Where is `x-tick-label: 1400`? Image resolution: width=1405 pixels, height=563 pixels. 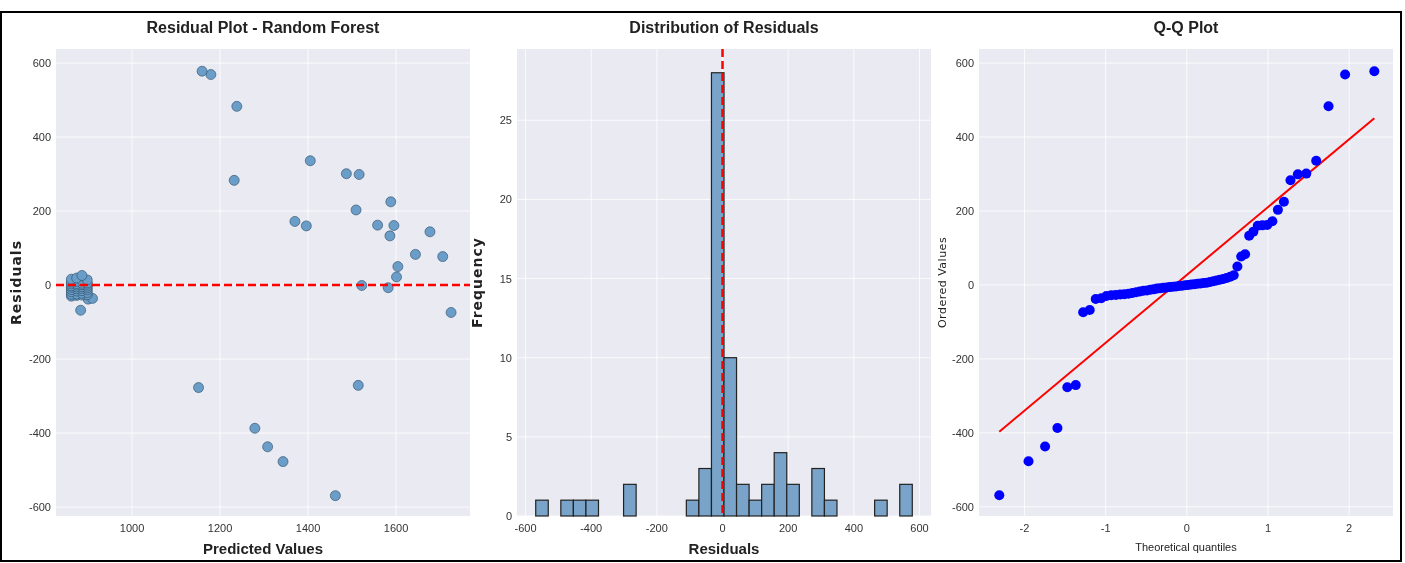 x-tick-label: 1400 is located at coordinates (308, 528).